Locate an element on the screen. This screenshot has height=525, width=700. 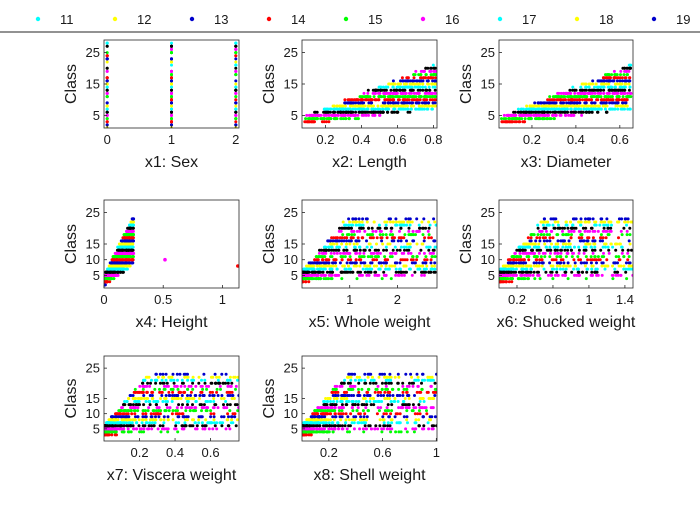
x-axis-label: x2: Length is located at coordinates (369, 162).